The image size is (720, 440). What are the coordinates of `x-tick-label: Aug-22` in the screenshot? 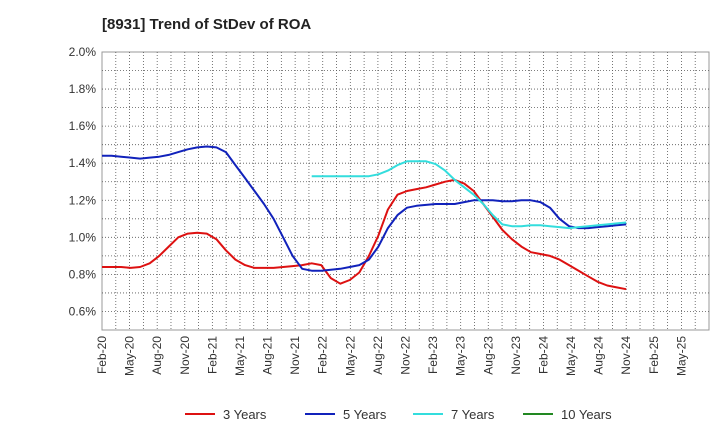 It's located at (378, 355).